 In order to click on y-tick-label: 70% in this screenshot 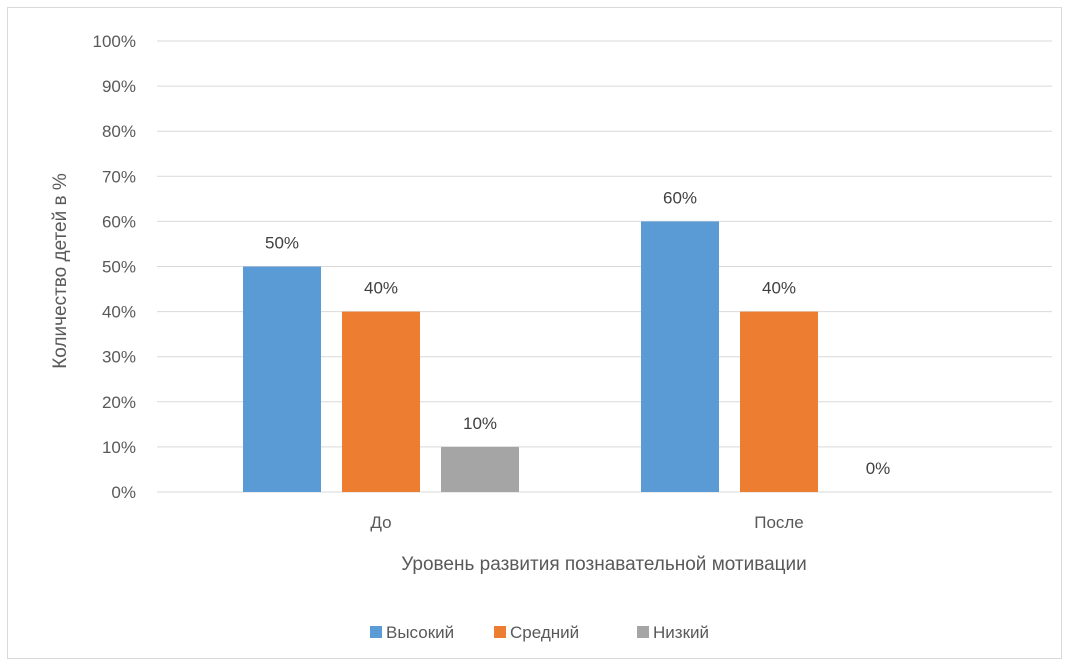, I will do `click(119, 176)`.